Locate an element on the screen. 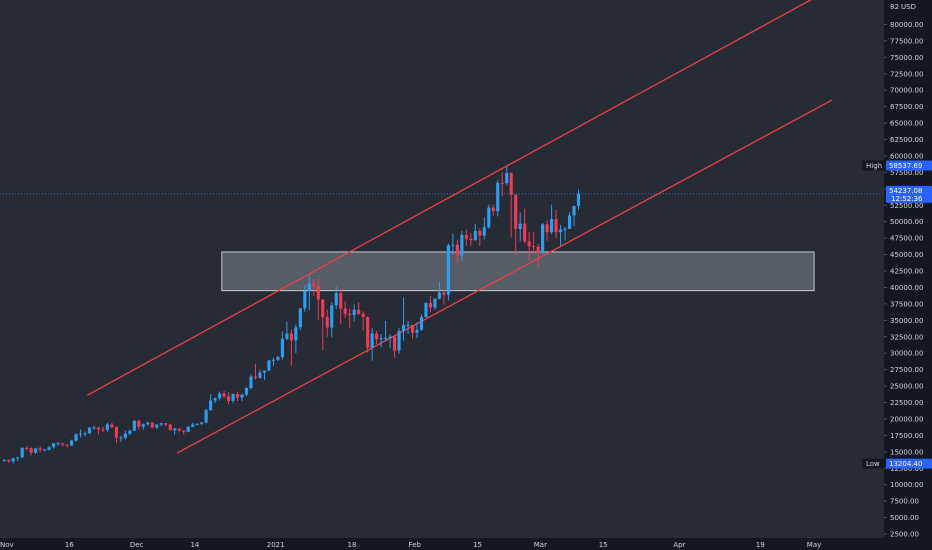 The width and height of the screenshot is (932, 550). low-badge is located at coordinates (909, 463).